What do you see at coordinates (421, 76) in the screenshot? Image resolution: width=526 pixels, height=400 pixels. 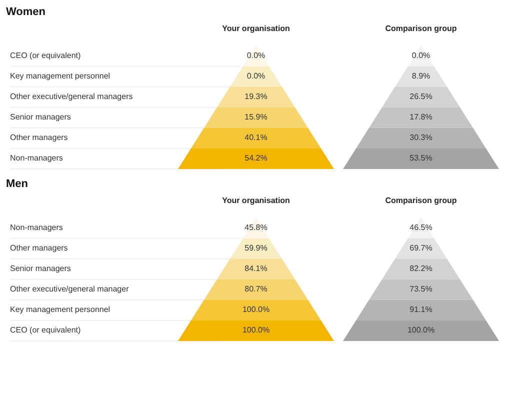 I see `data-label: 8.9%` at bounding box center [421, 76].